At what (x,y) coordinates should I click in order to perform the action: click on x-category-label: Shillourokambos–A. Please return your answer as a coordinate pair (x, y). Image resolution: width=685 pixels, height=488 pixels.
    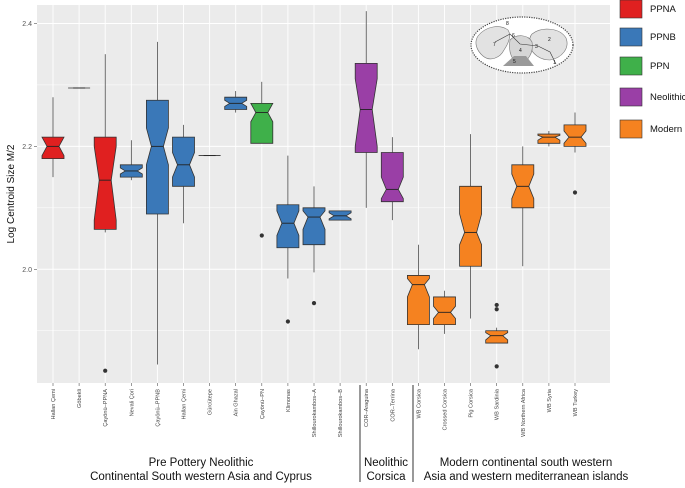
    Looking at the image, I should click on (315, 413).